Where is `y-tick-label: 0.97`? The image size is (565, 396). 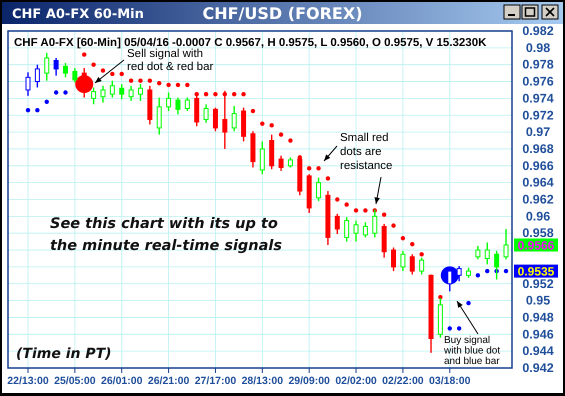
y-tick-label: 0.97 is located at coordinates (538, 132).